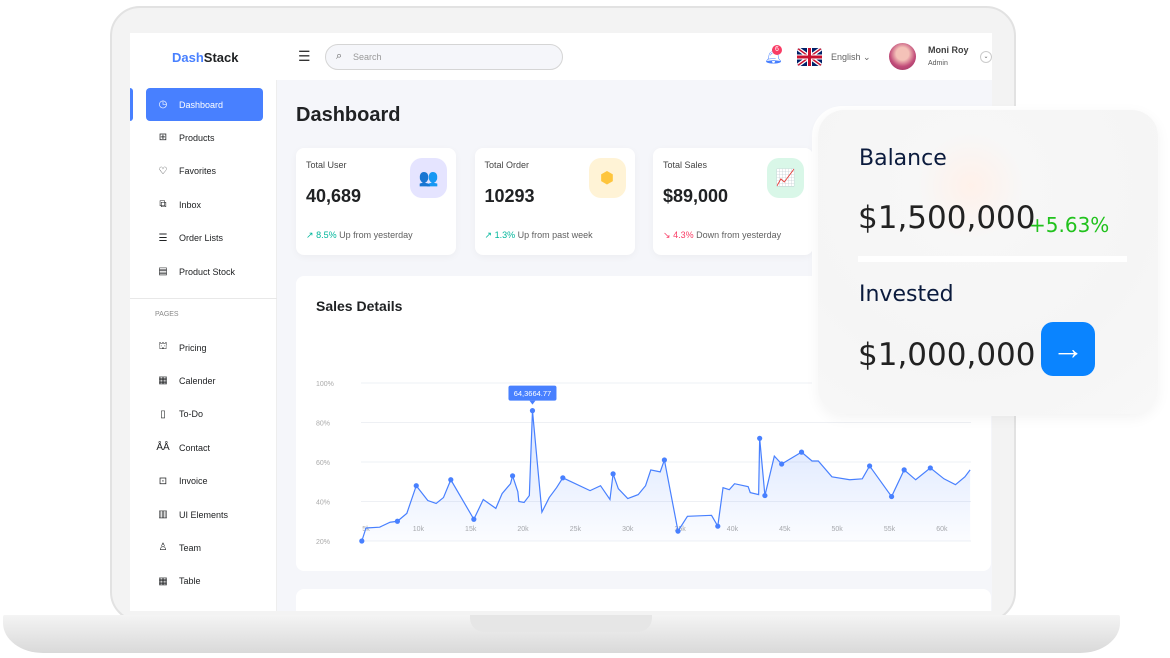 This screenshot has width=1170, height=658. Describe the element at coordinates (163, 205) in the screenshot. I see `inbox-icon: ⧉` at that location.